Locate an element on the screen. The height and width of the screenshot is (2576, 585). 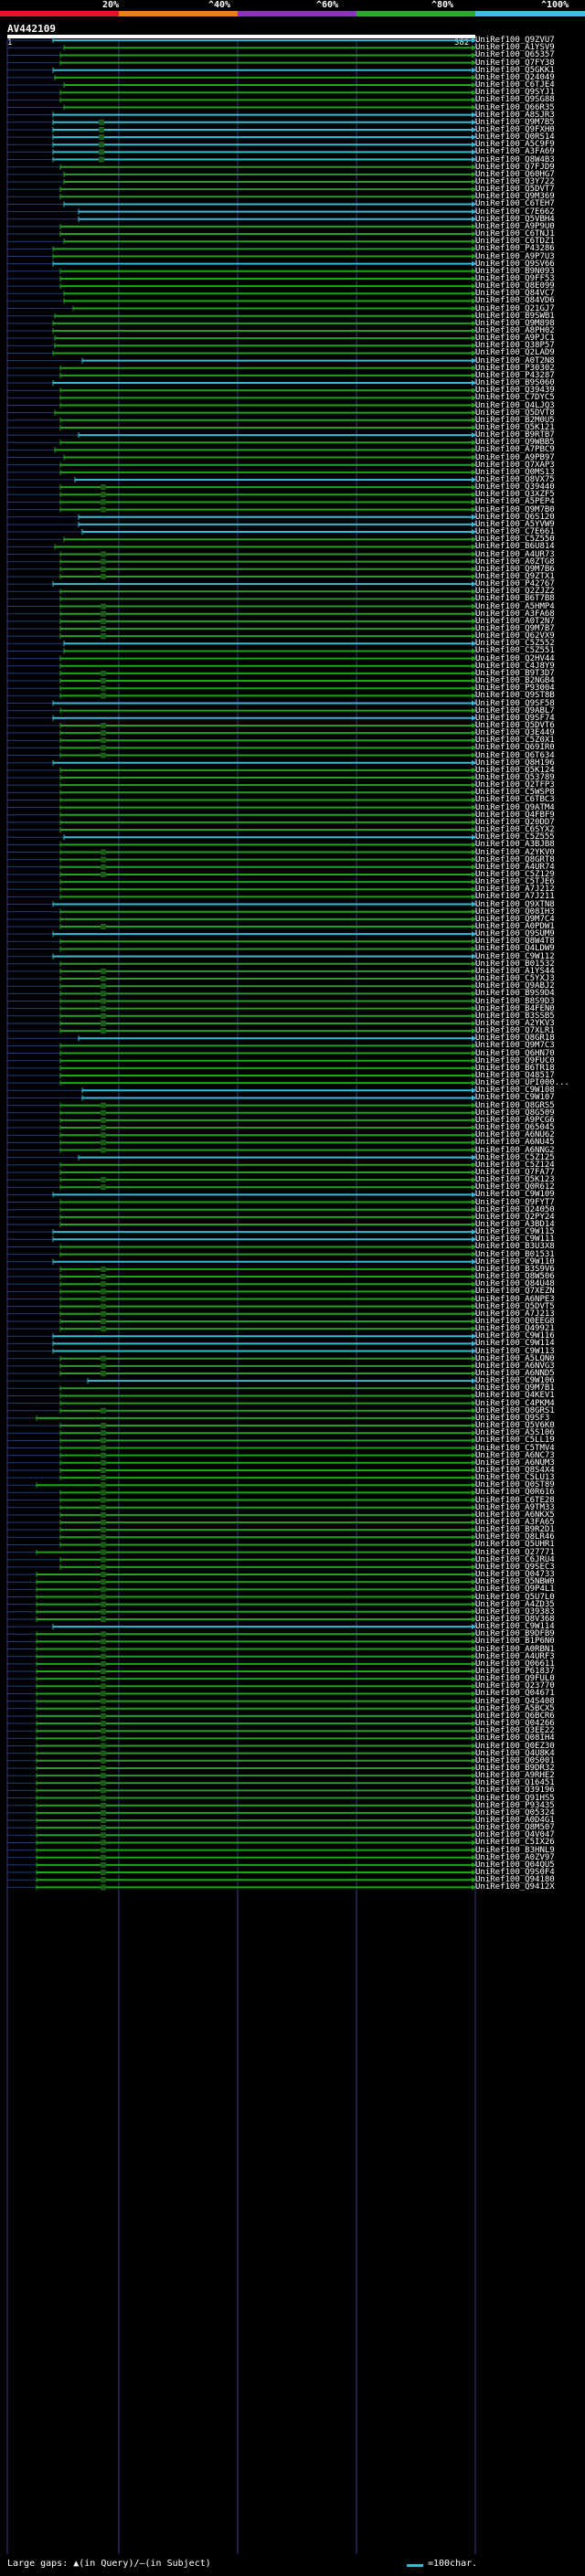
hit-label: UniRef100_Q3Y722 is located at coordinates (515, 181).